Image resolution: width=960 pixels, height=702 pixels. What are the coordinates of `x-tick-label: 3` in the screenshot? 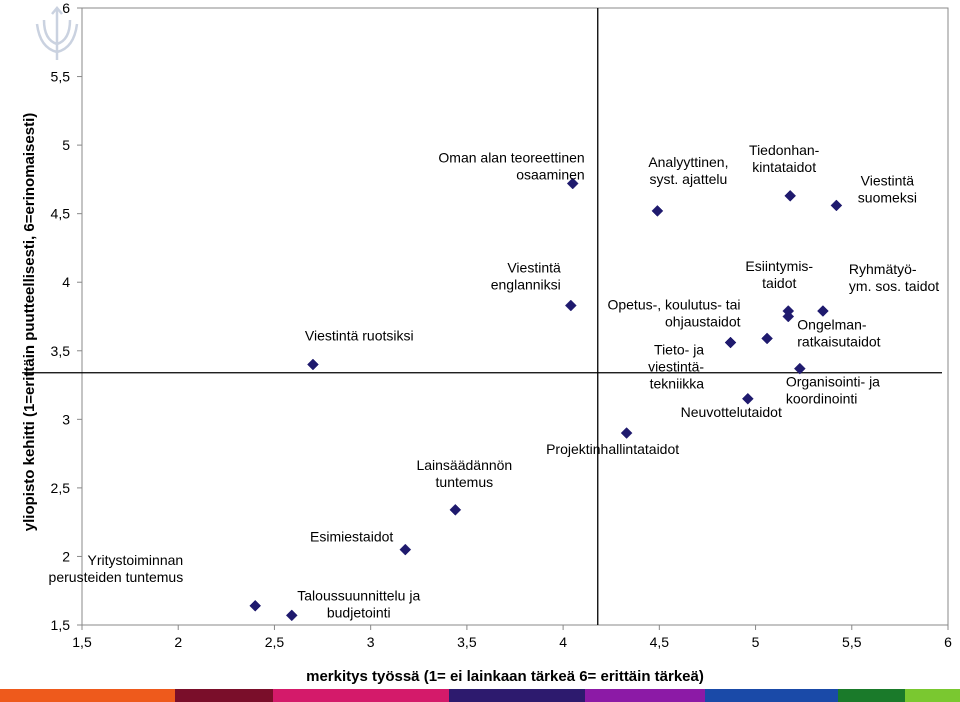 It's located at (371, 642).